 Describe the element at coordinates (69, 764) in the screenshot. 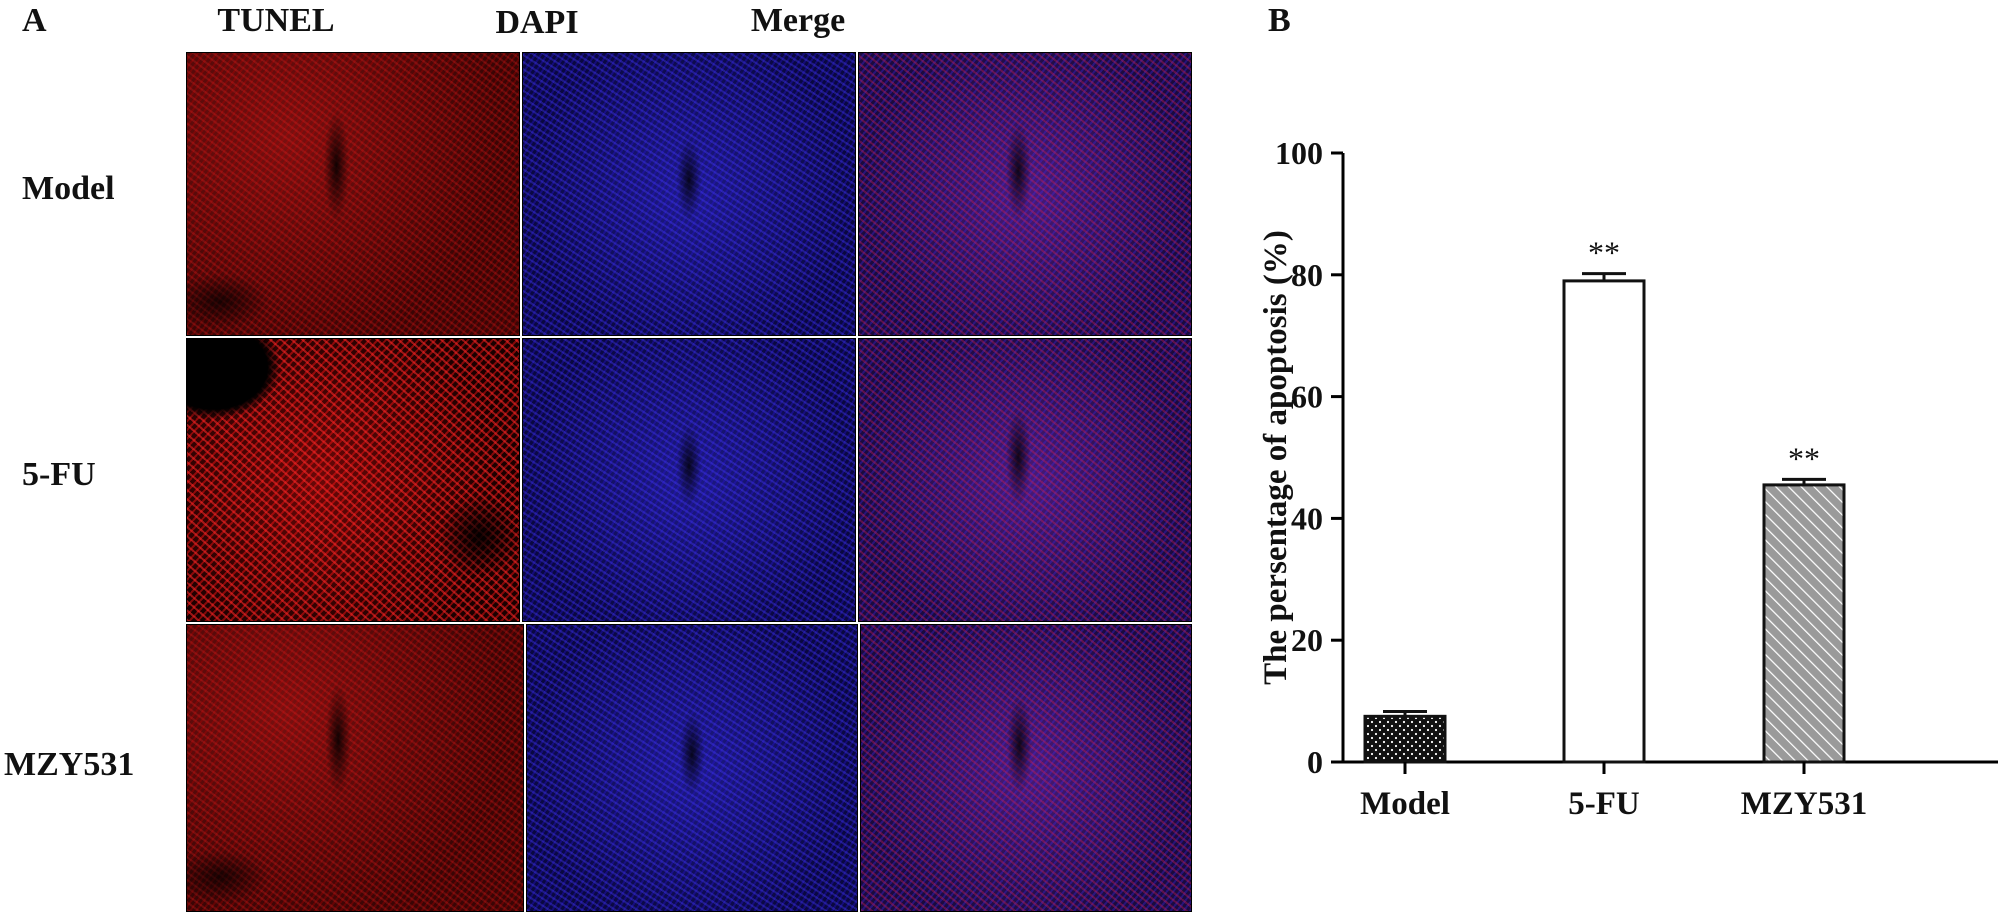

I see `row-label-mzy531: MZY531` at that location.